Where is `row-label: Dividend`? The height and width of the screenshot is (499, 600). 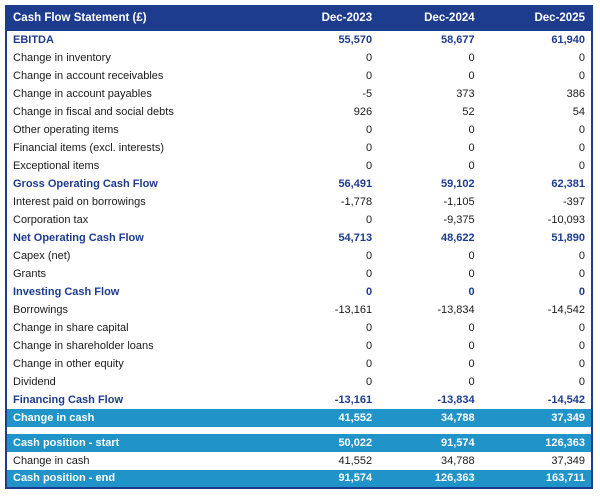 row-label: Dividend is located at coordinates (138, 382).